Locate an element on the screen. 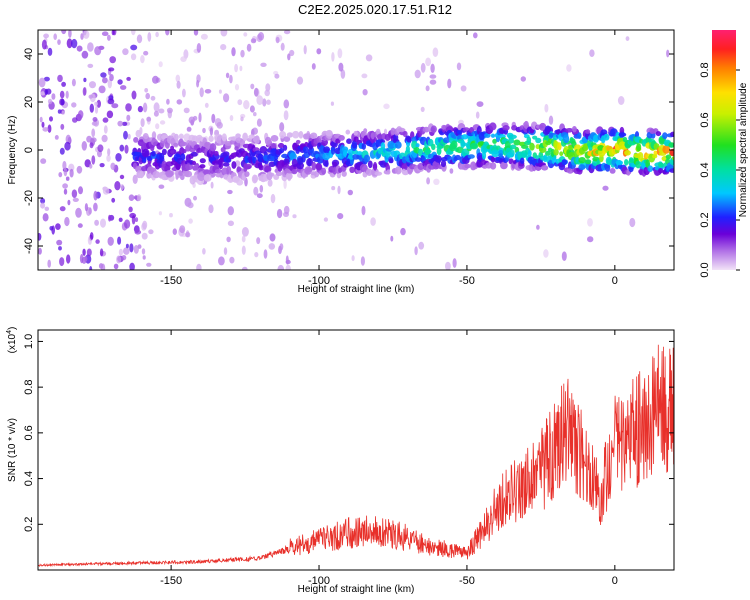  chart-title: C2E2.2025.020.17.51.R12 is located at coordinates (375, 9).